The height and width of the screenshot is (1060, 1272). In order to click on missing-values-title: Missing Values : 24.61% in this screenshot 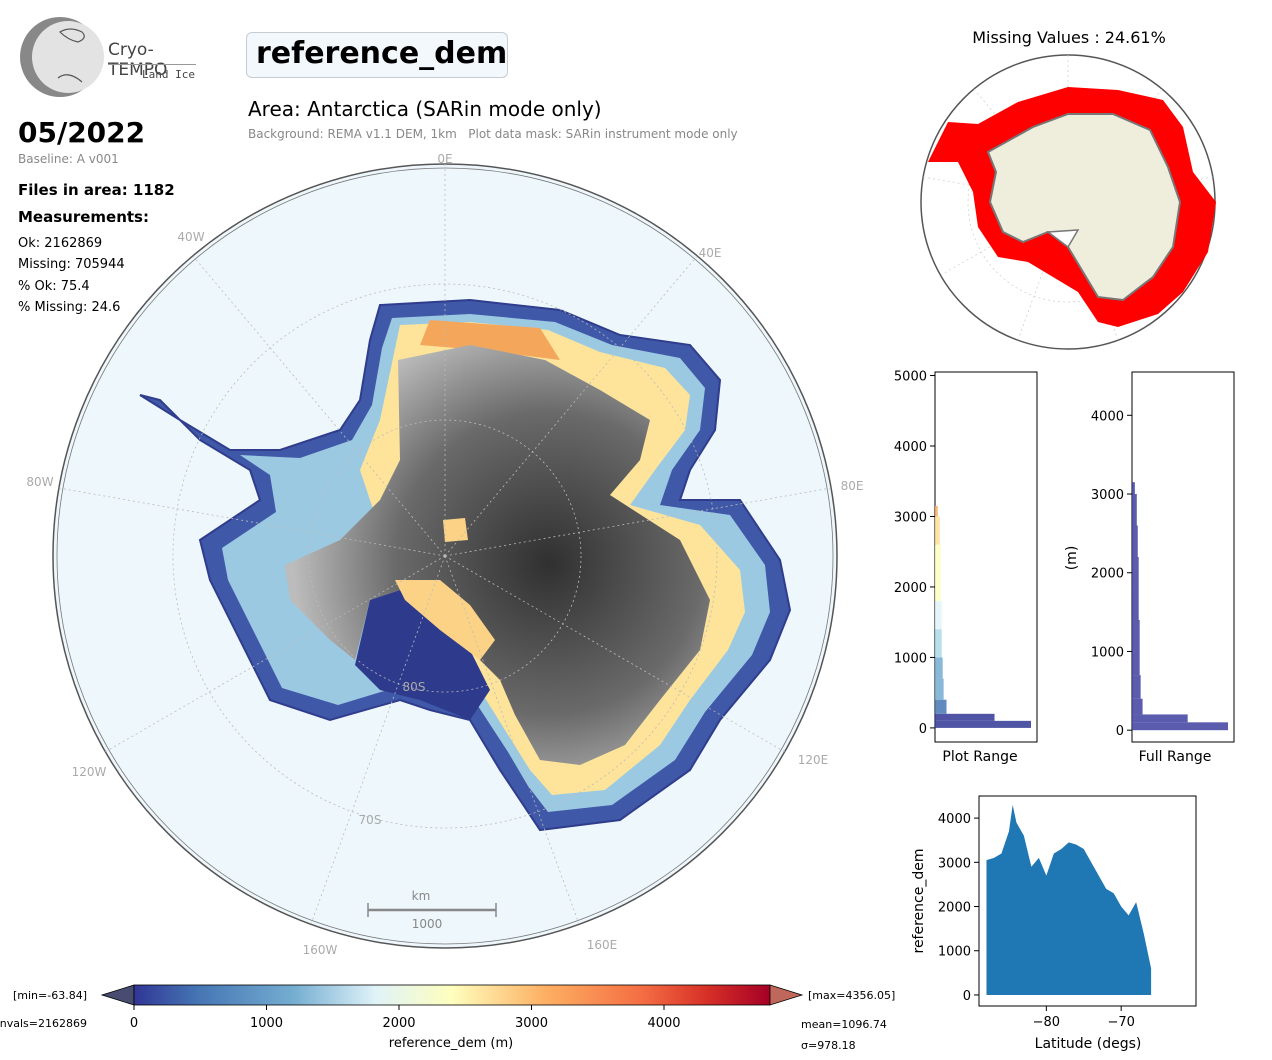, I will do `click(1069, 37)`.